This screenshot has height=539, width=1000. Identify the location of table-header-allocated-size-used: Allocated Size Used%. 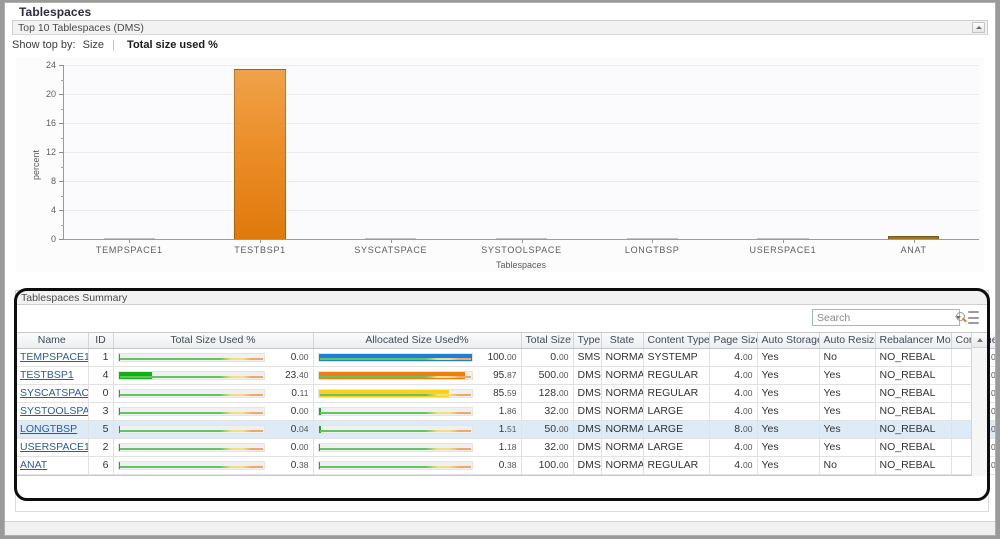
(417, 341).